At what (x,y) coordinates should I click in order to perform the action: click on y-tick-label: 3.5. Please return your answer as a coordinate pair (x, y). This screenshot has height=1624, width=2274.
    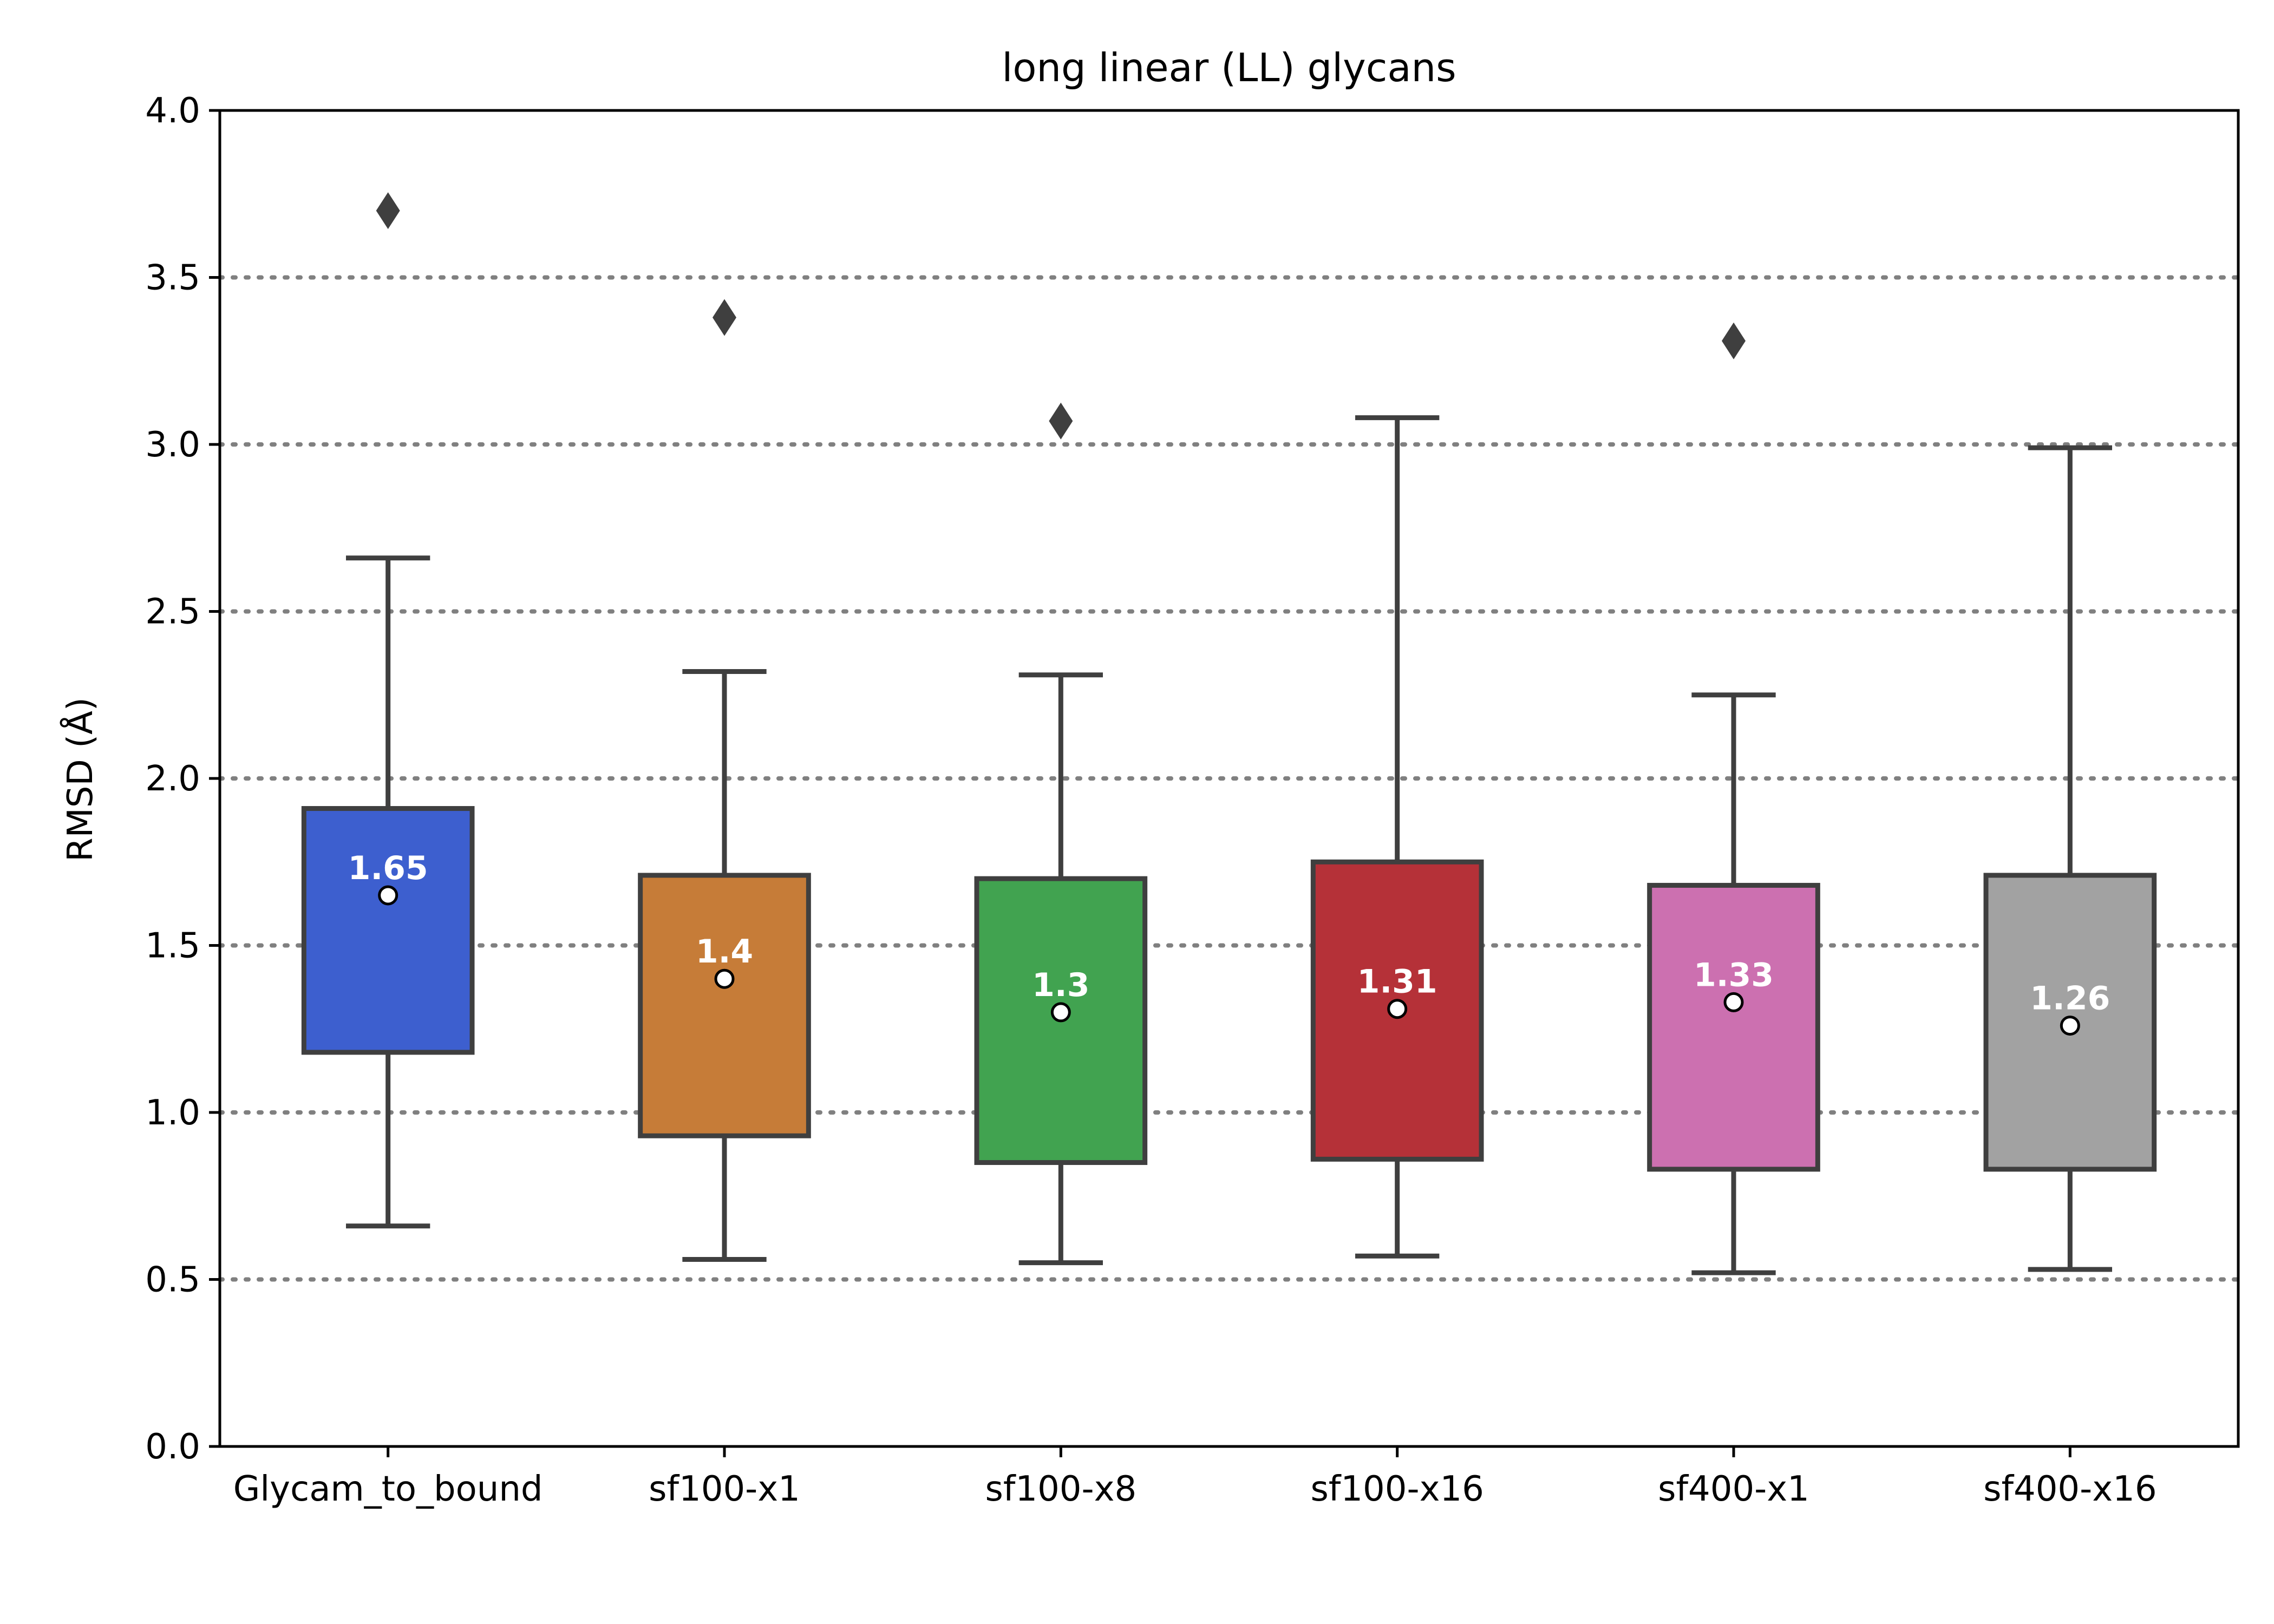
    Looking at the image, I should click on (172, 278).